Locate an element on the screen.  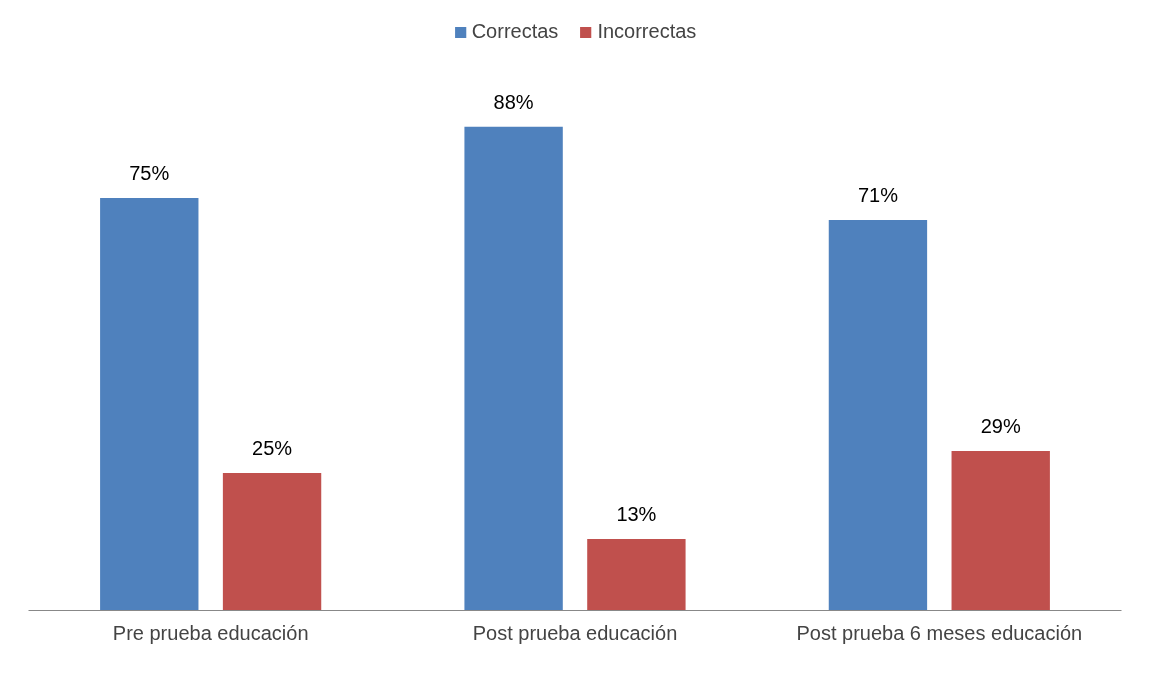
data-label: 88% is located at coordinates (513, 101).